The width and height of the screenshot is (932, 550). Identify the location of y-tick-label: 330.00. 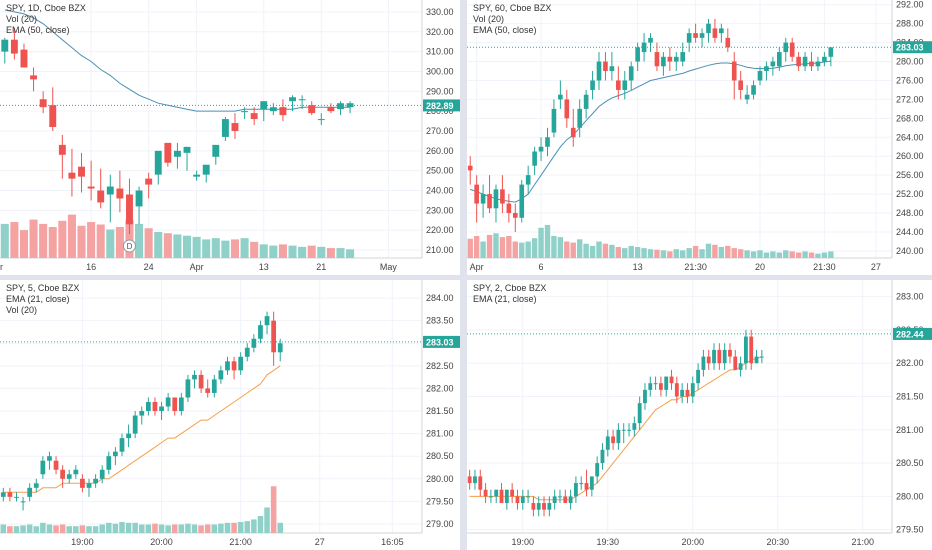
(440, 12).